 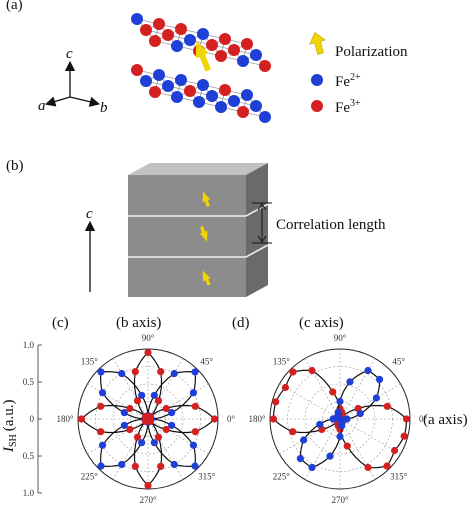 What do you see at coordinates (310, 436) in the screenshot?
I see `polar-grid-spoke` at bounding box center [310, 436].